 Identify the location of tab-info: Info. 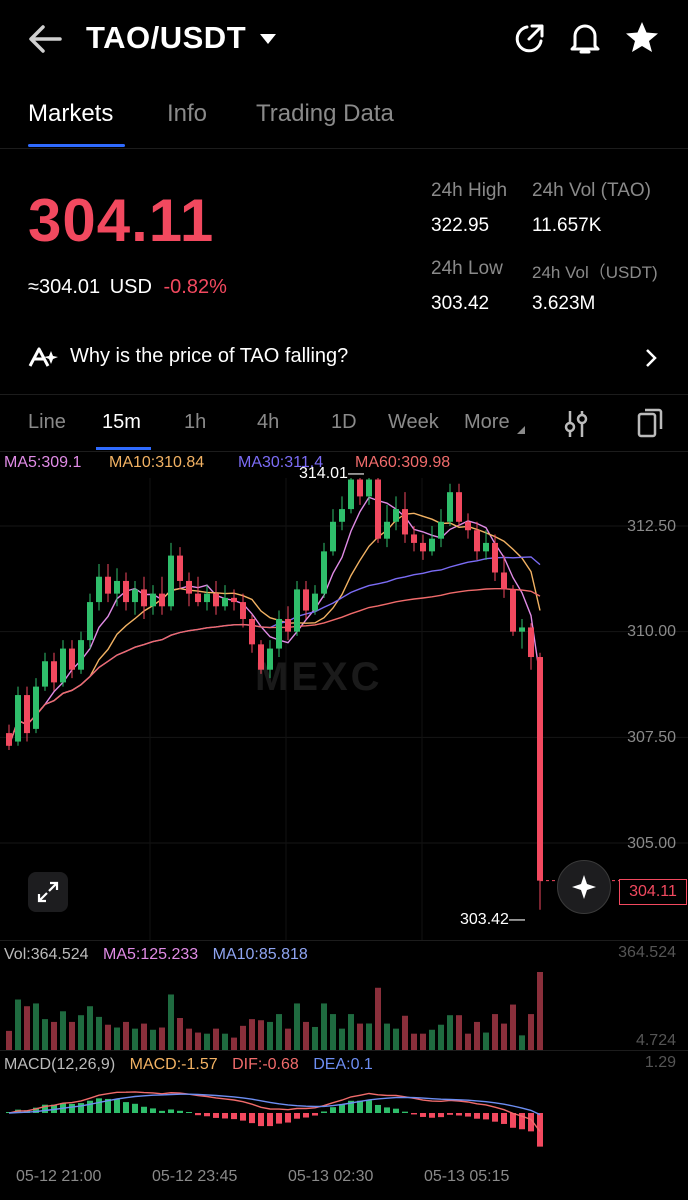
(187, 113).